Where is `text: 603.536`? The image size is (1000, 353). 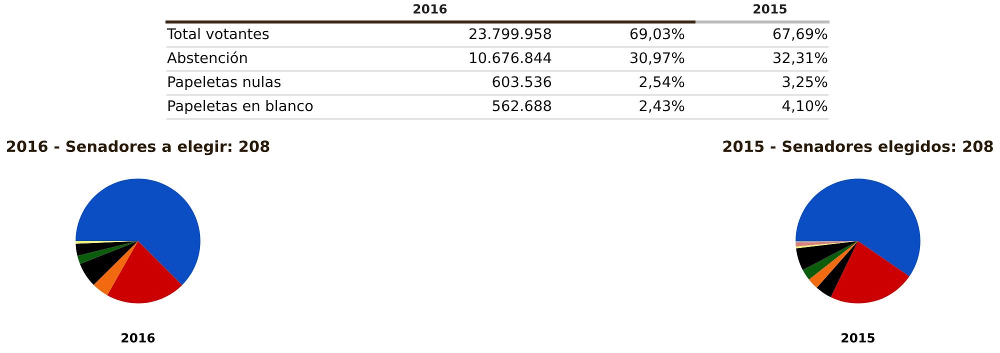
text: 603.536 is located at coordinates (522, 82).